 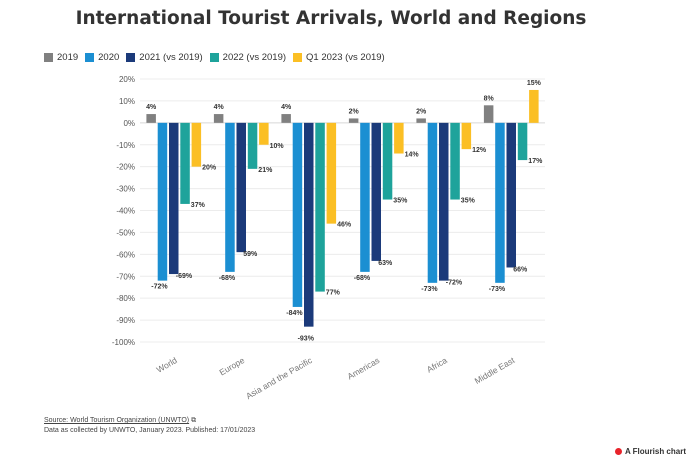 I want to click on legend-item: 2019, so click(x=61, y=57).